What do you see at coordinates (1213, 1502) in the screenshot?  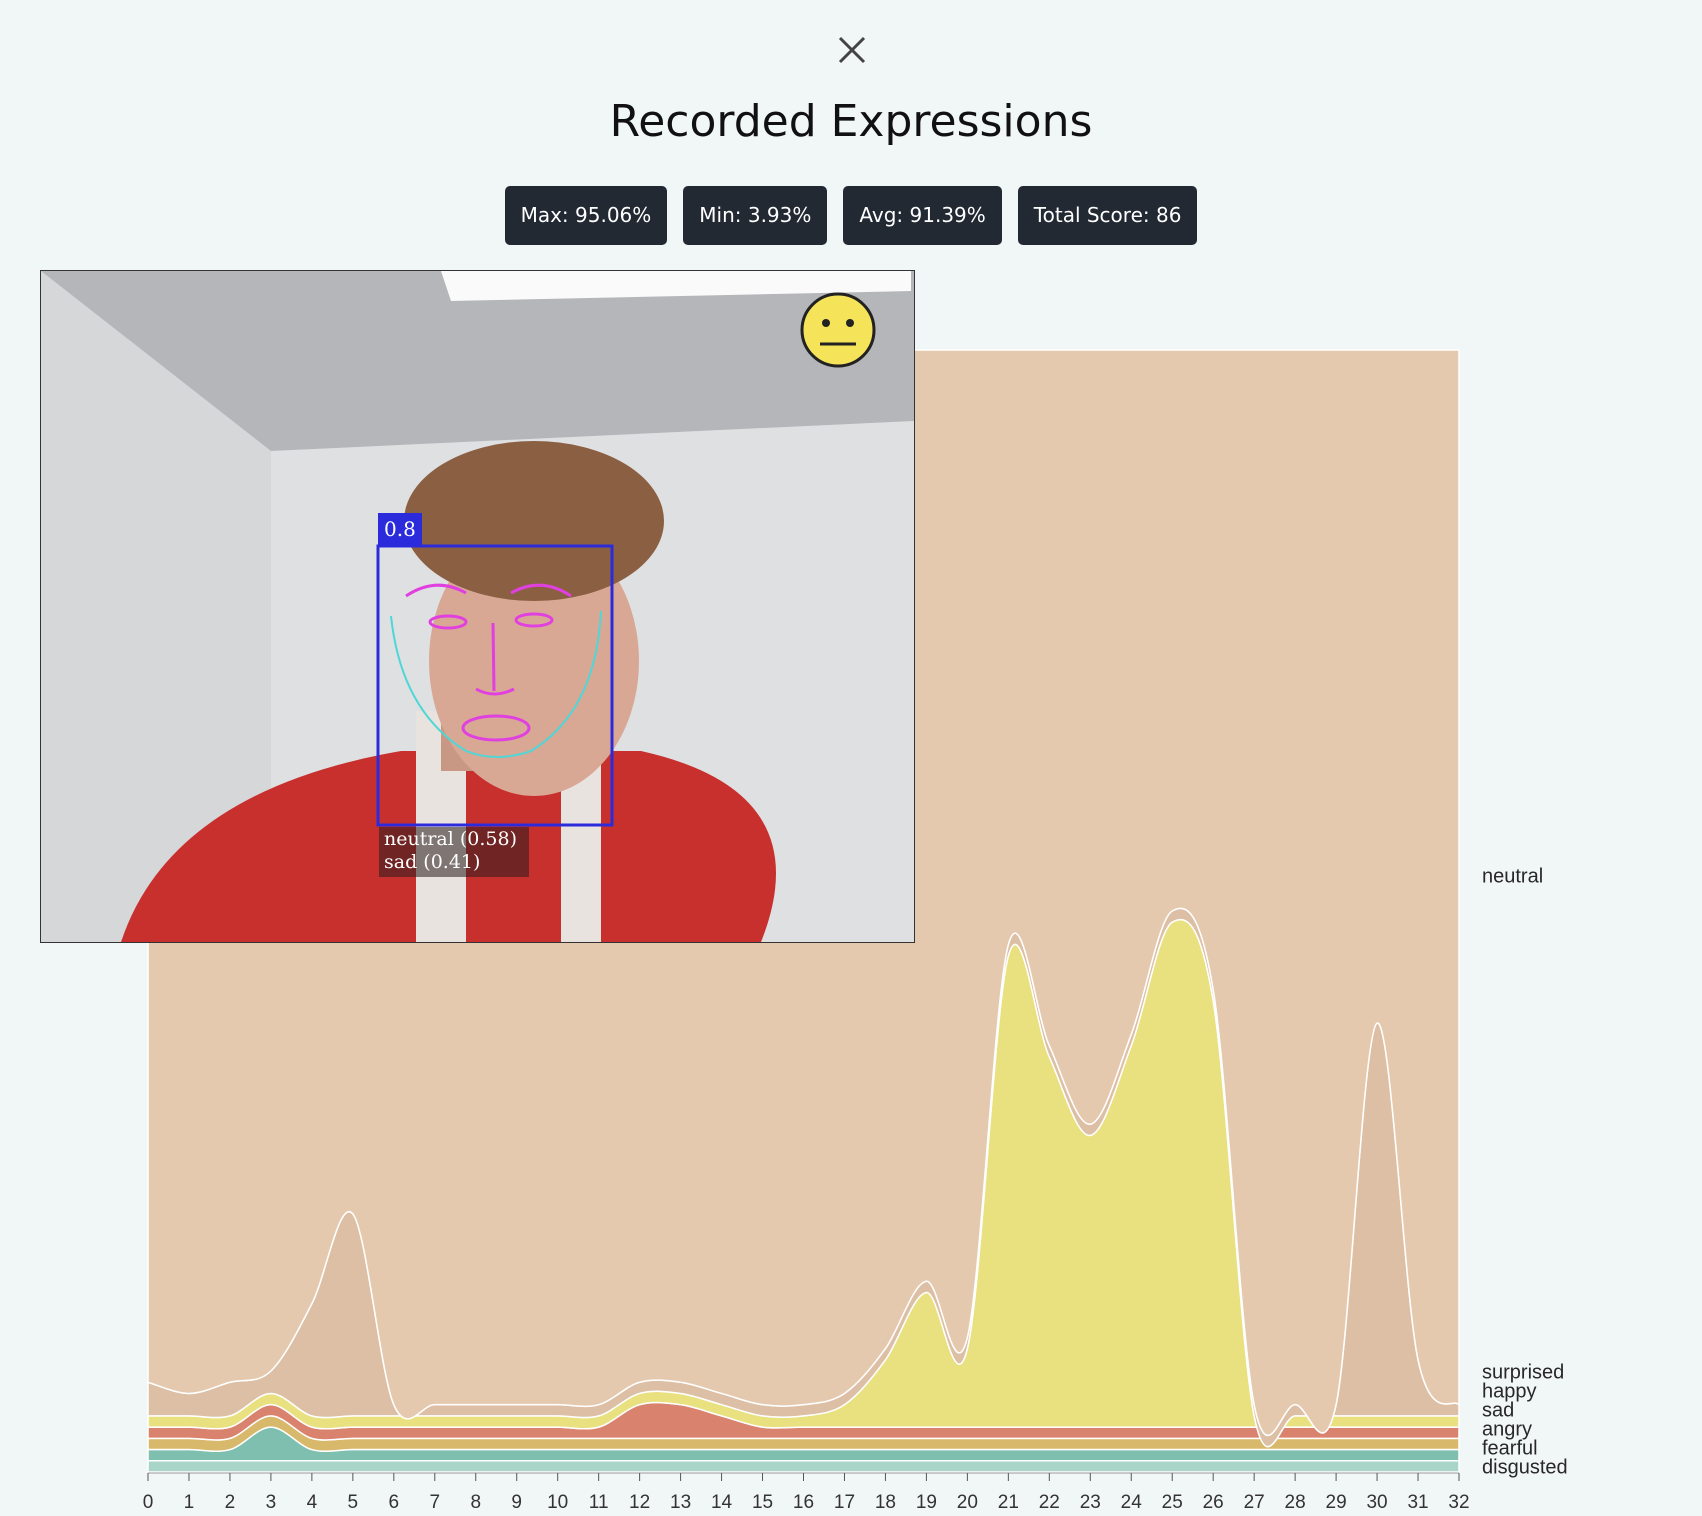 I see `x-tick-label: 26` at bounding box center [1213, 1502].